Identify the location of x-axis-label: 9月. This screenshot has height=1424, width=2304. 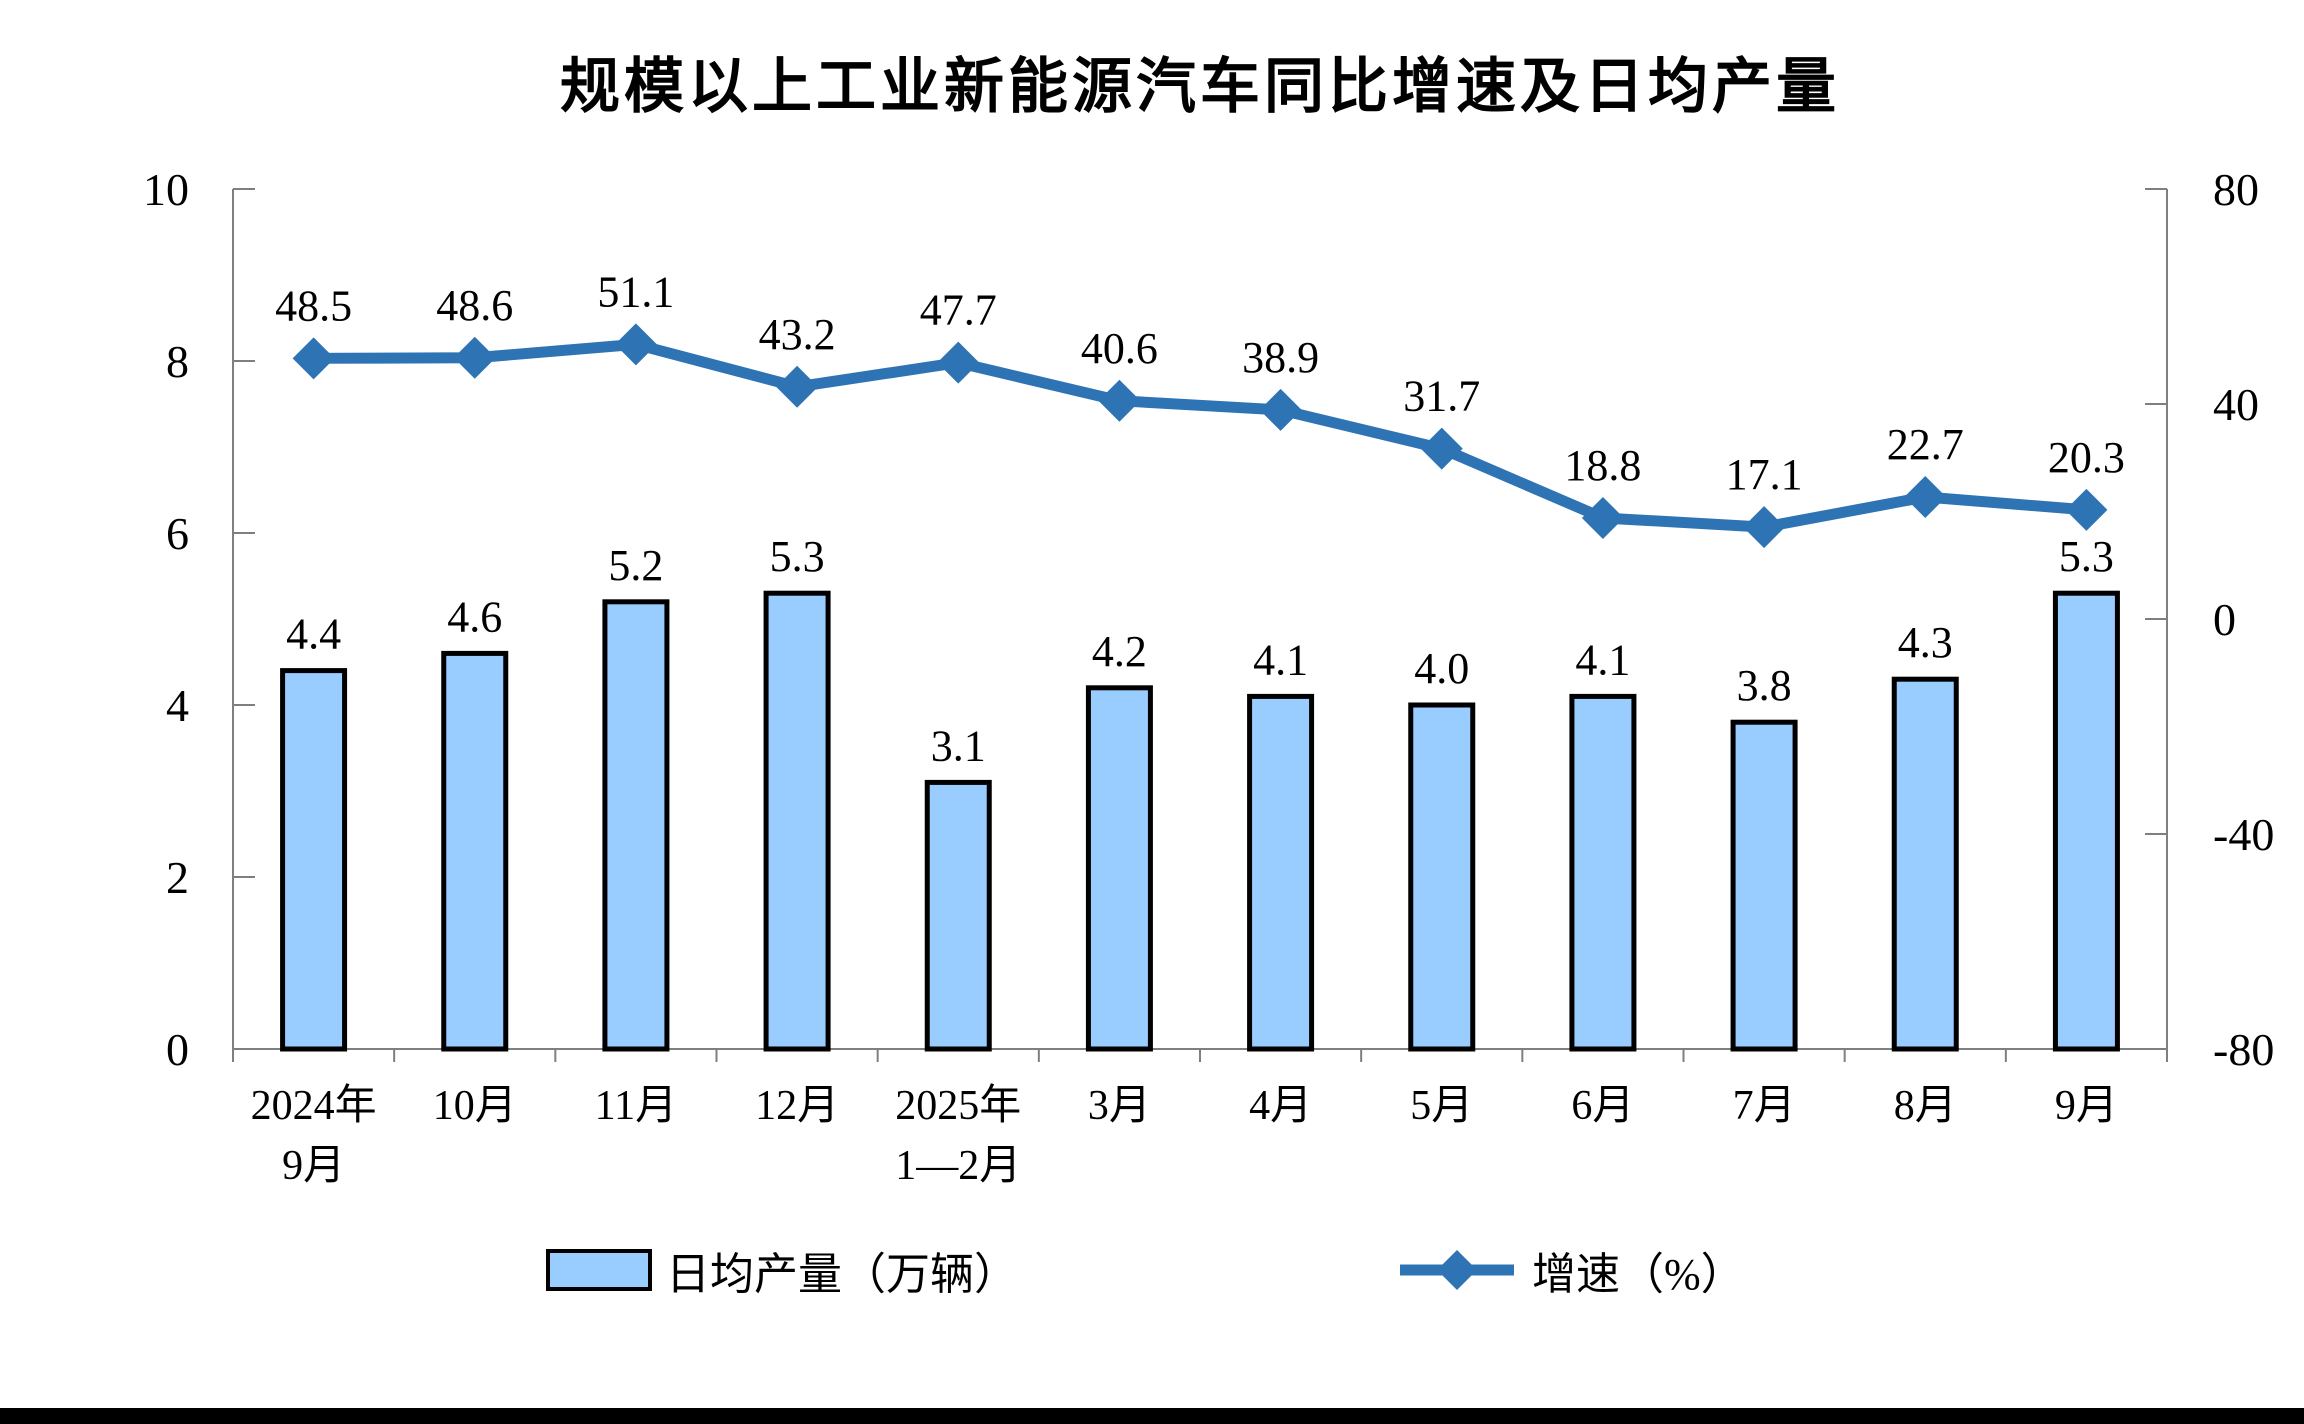
(2086, 1106).